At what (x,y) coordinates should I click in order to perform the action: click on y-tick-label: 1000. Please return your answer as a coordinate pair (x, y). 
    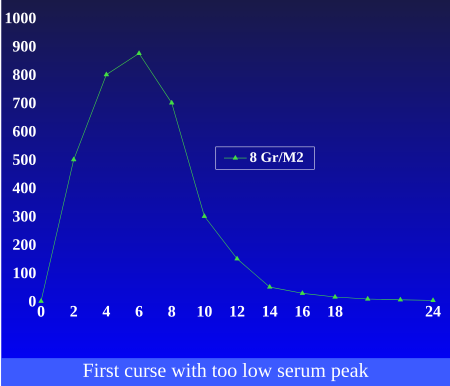
    Looking at the image, I should click on (21, 18).